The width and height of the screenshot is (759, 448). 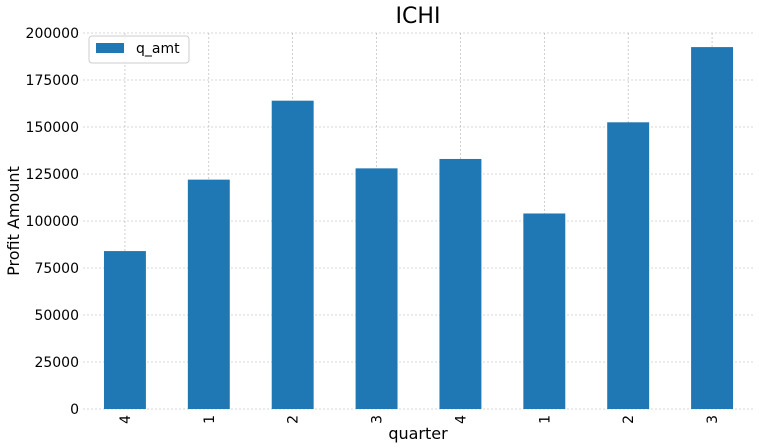 I want to click on y-tick-label: 150000, so click(x=52, y=128).